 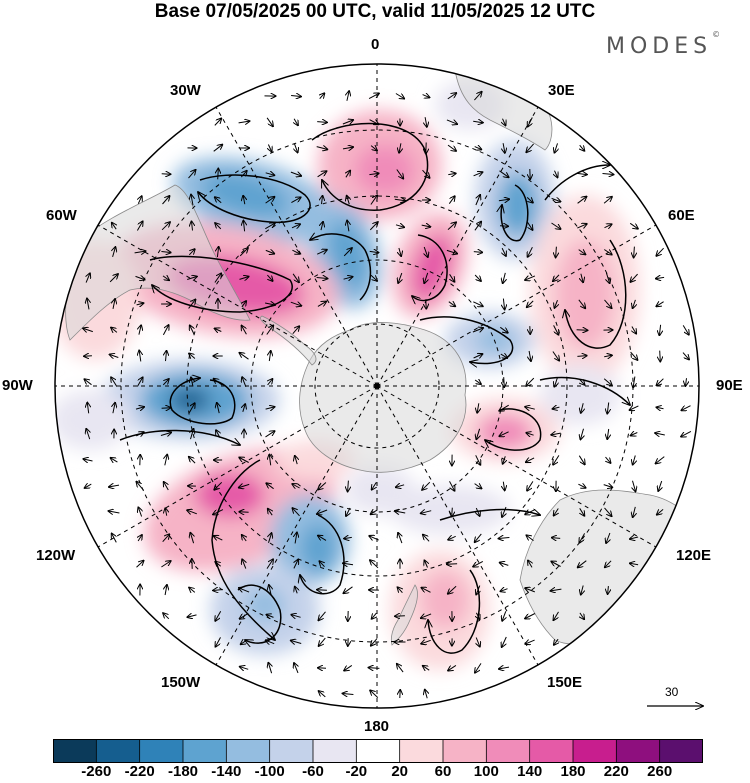 I want to click on lon-label-150w: 150W, so click(x=181, y=682).